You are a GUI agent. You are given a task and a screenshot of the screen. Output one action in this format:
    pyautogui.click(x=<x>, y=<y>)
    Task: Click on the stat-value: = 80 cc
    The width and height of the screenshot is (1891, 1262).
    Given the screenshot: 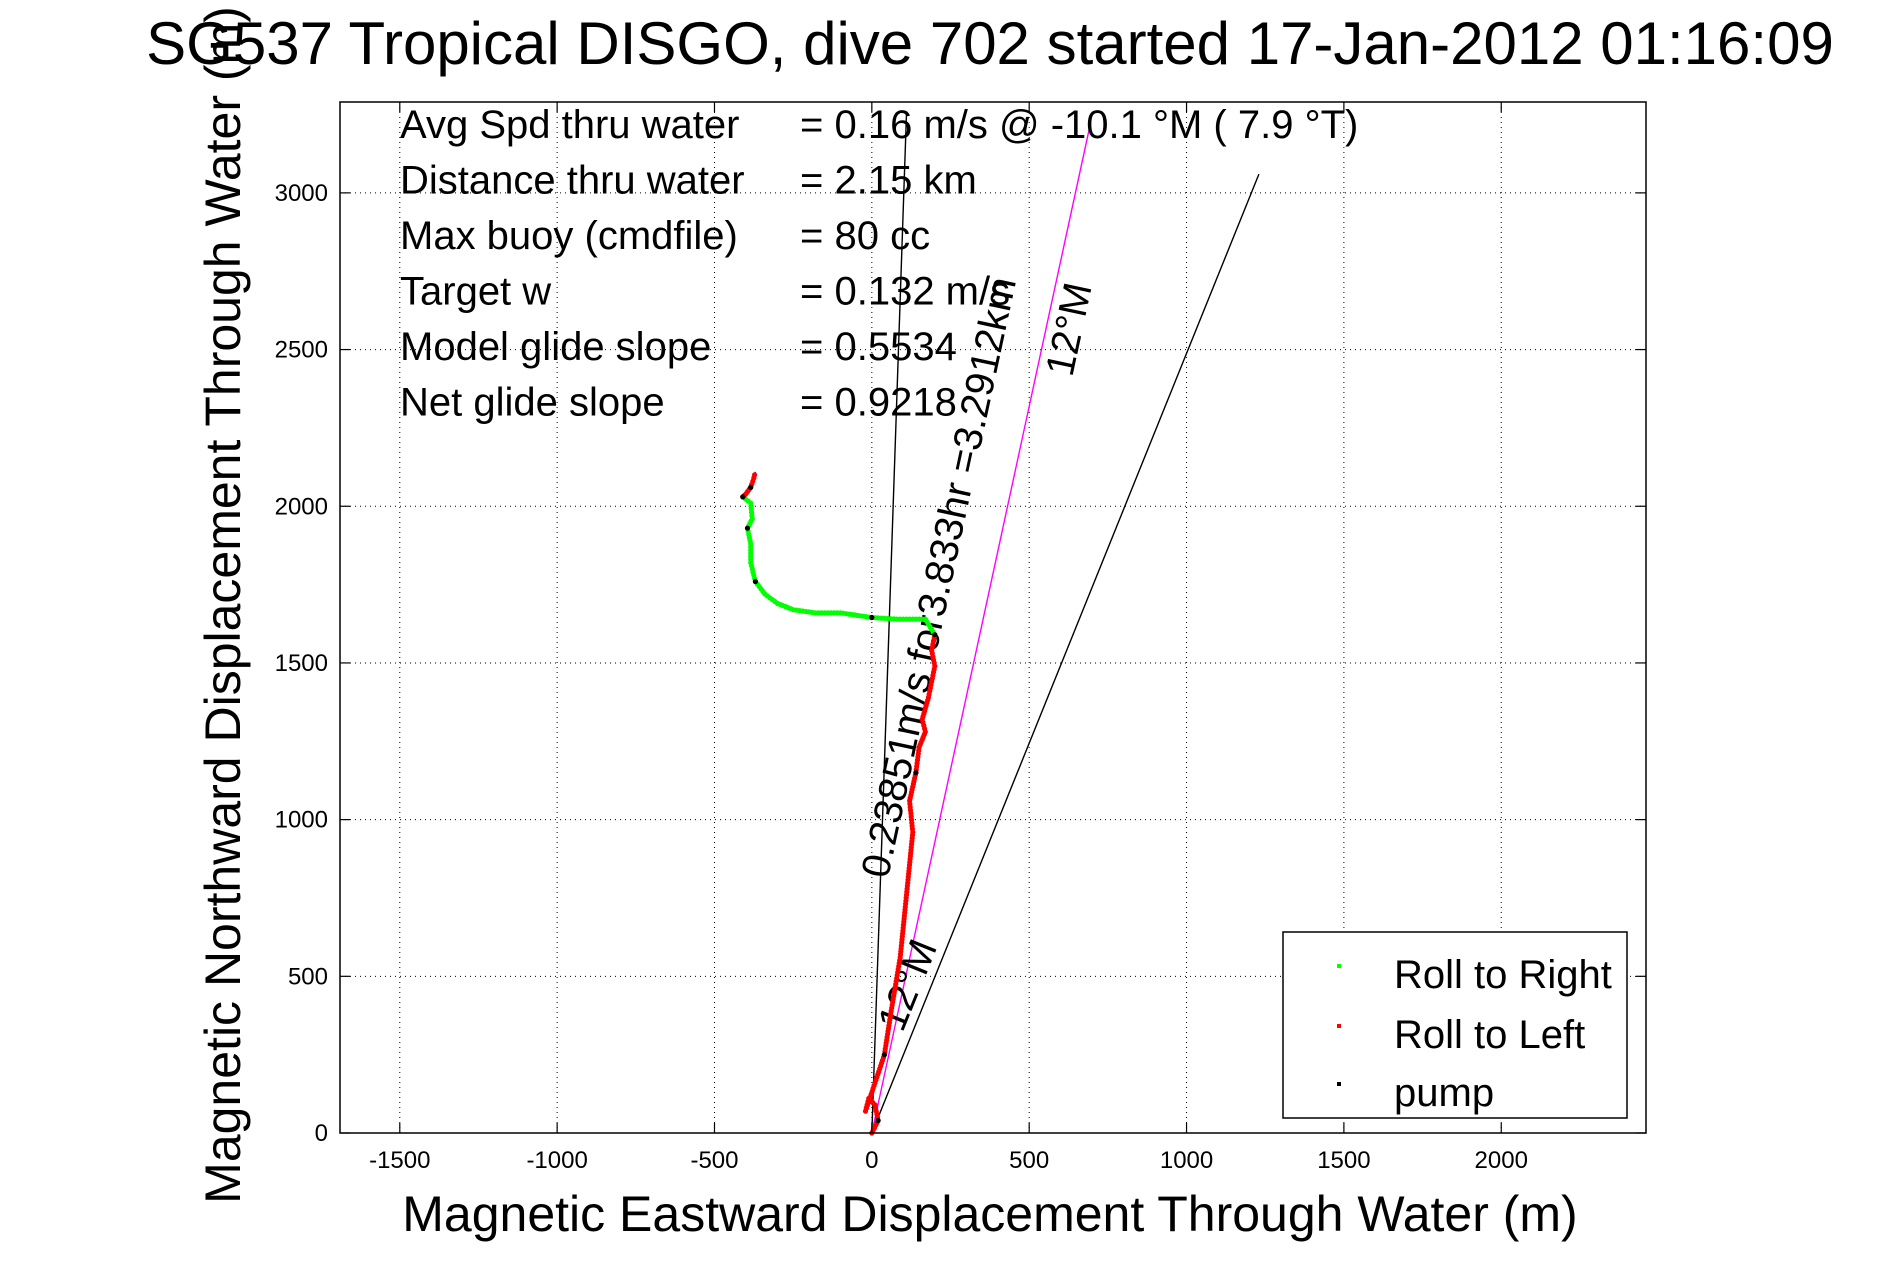 What is the action you would take?
    pyautogui.click(x=865, y=236)
    